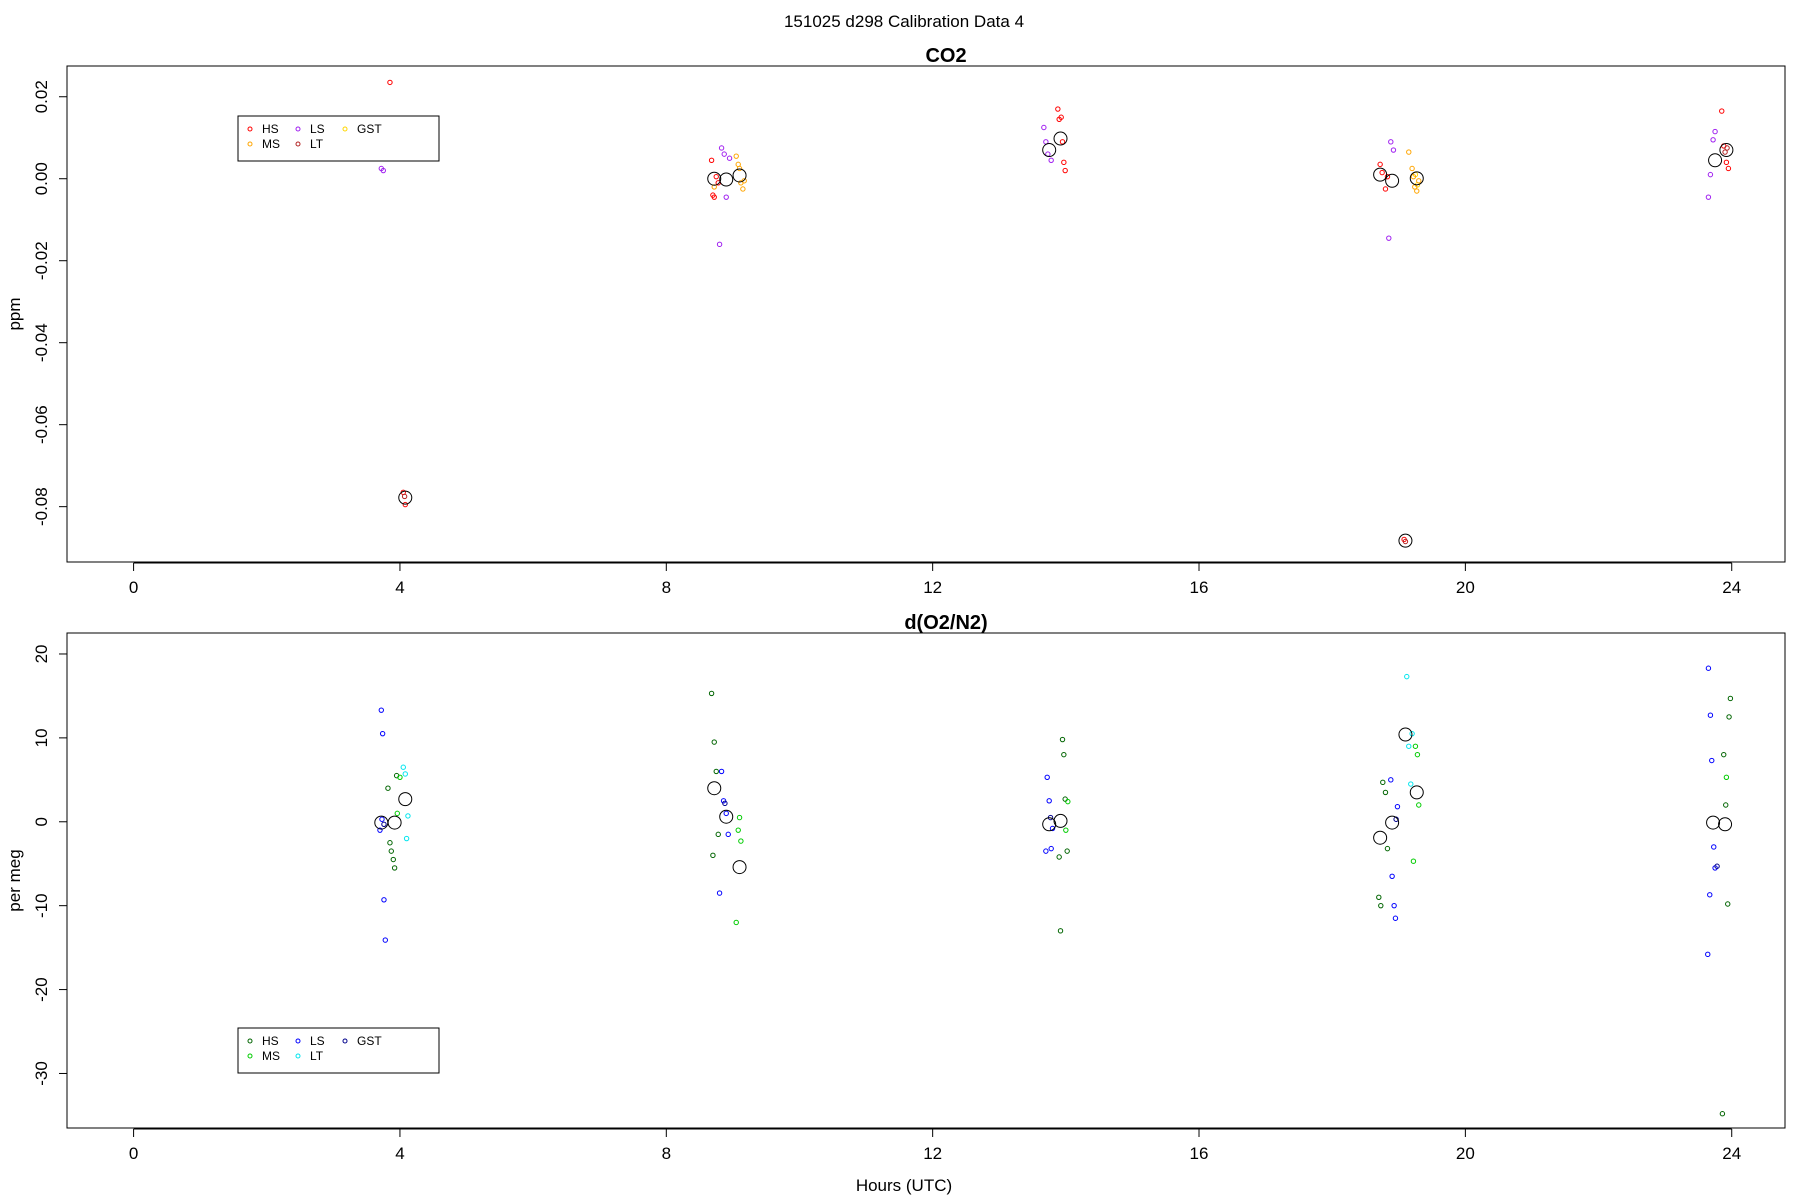 This screenshot has width=1800, height=1200. I want to click on legend-co2: HS LS GST MS LT, so click(338, 138).